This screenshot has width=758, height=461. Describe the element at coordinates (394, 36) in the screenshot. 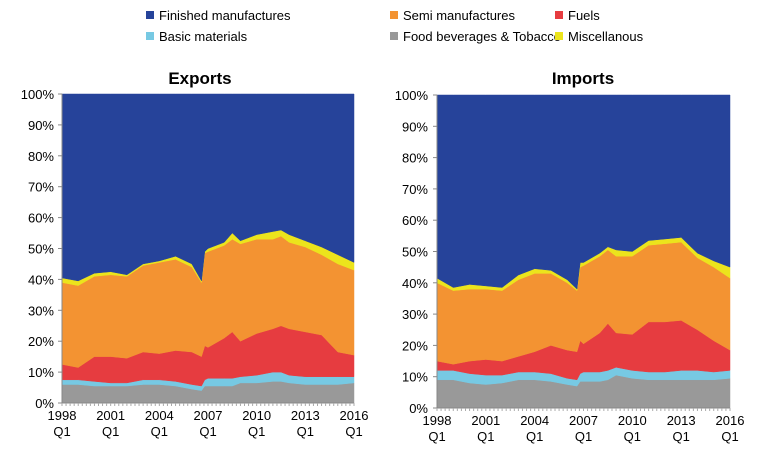

I see `legend-swatch-food` at that location.